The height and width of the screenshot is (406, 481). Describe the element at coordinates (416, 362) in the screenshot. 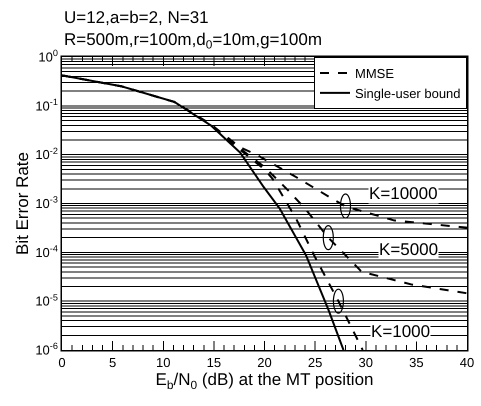

I see `x-tick-label: 35` at that location.